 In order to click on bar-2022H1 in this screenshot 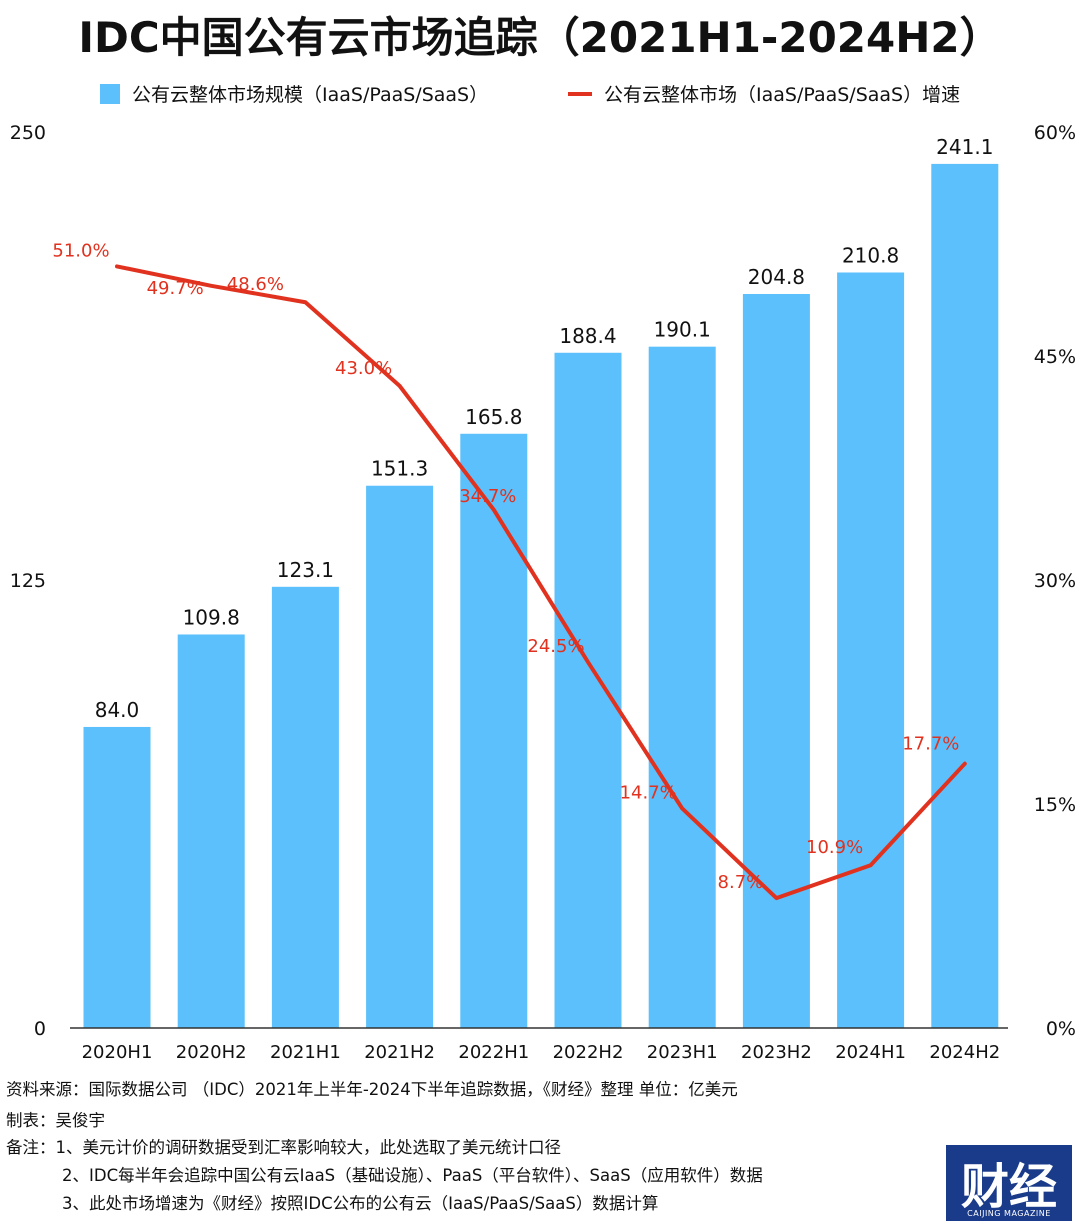, I will do `click(494, 730)`.